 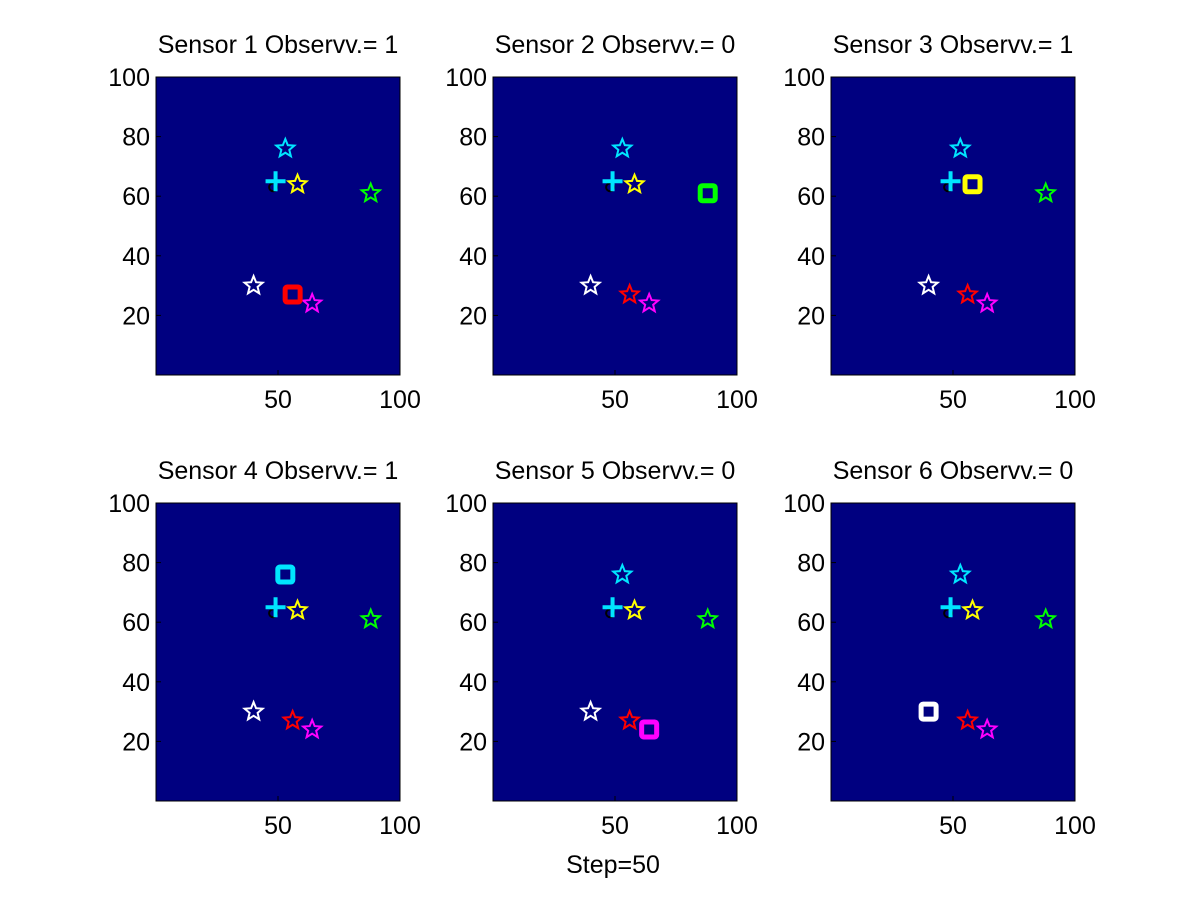 What do you see at coordinates (613, 865) in the screenshot?
I see `figure-xlabel: Step=50` at bounding box center [613, 865].